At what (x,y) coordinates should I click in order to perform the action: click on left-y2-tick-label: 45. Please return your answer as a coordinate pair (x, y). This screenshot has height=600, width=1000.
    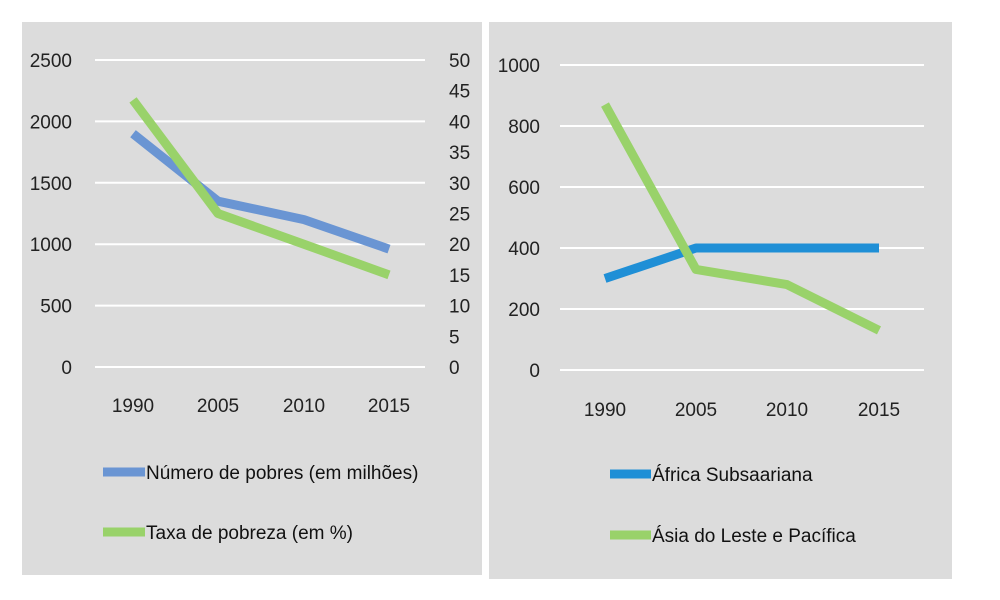
    Looking at the image, I should click on (459, 92).